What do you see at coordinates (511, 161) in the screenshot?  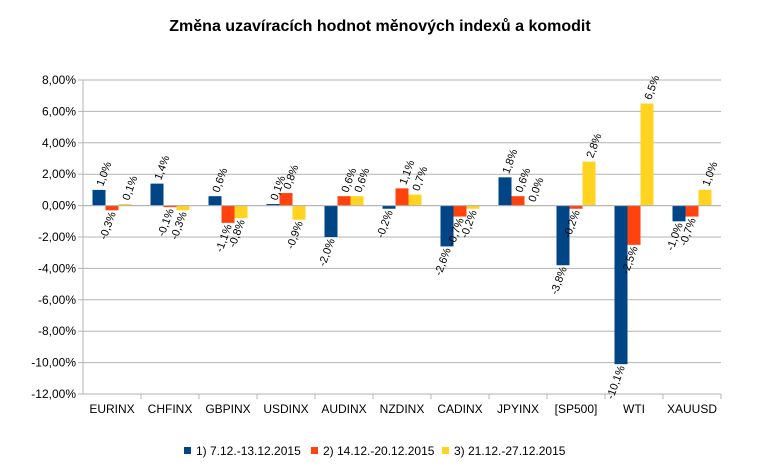 I see `data-label: 1,8%` at bounding box center [511, 161].